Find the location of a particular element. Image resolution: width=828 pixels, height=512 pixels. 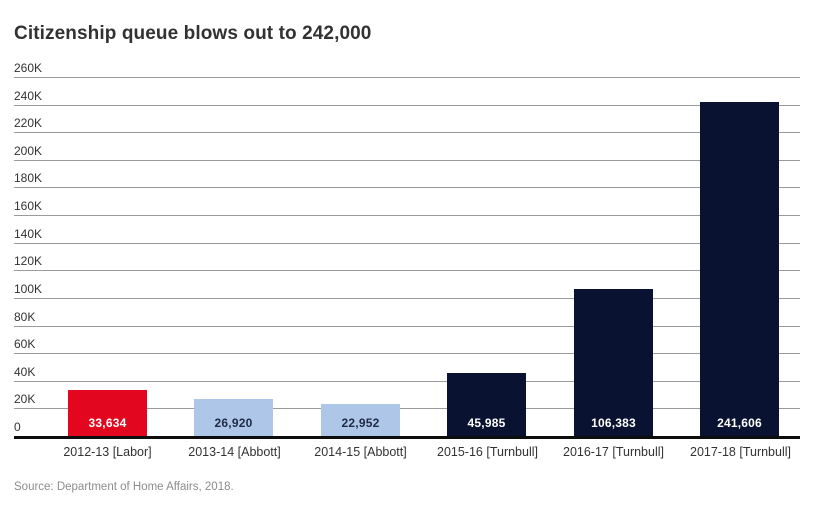

bar-value-label: 45,985 is located at coordinates (486, 423).